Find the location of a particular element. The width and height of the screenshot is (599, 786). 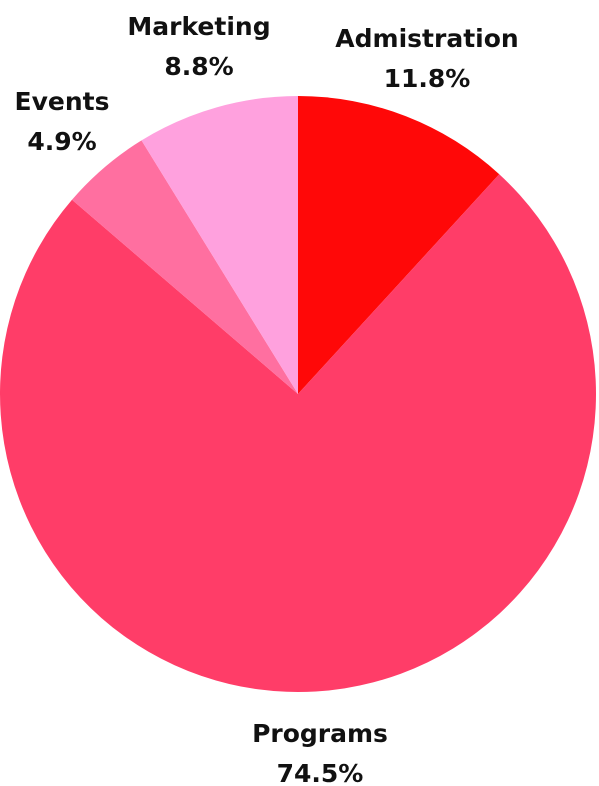

slice-value-admistration: 11.8% is located at coordinates (427, 78).